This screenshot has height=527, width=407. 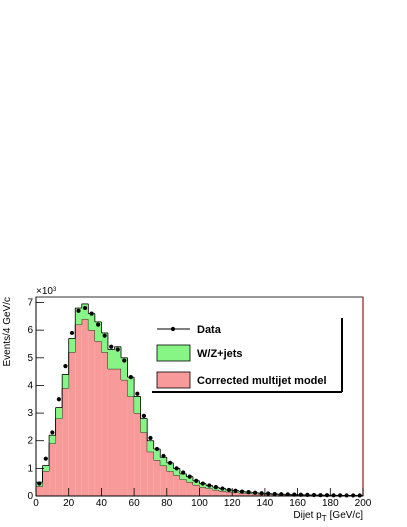 What do you see at coordinates (347, 515) in the screenshot?
I see `x-axis-title-unit: [GeV/c]` at bounding box center [347, 515].